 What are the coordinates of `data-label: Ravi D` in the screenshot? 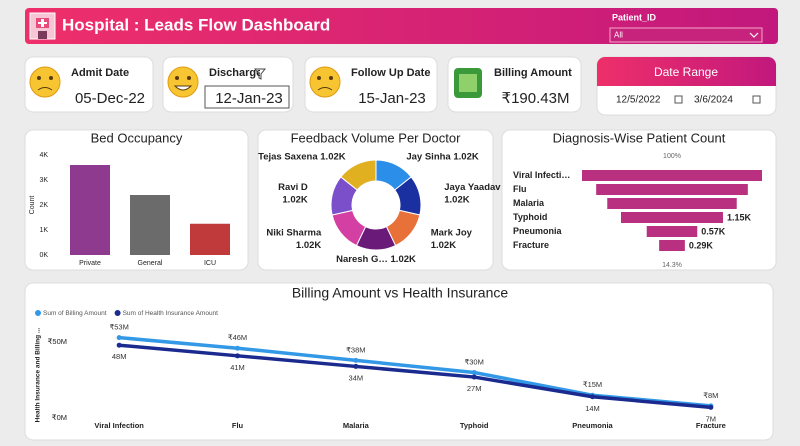 It's located at (293, 186).